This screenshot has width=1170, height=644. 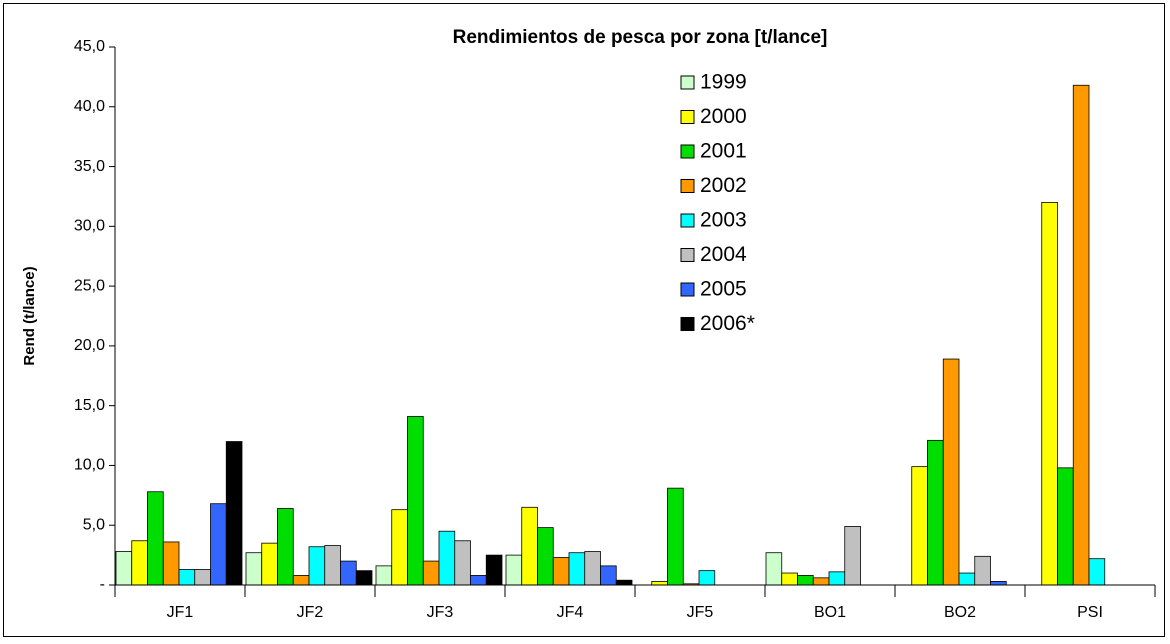 What do you see at coordinates (89, 226) in the screenshot?
I see `y-tick-label: 30,0` at bounding box center [89, 226].